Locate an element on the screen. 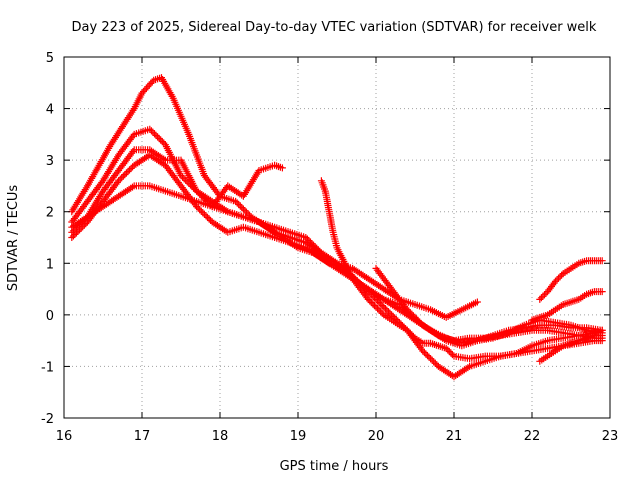 The height and width of the screenshot is (480, 640). y-tick-label: -1 is located at coordinates (47, 367).